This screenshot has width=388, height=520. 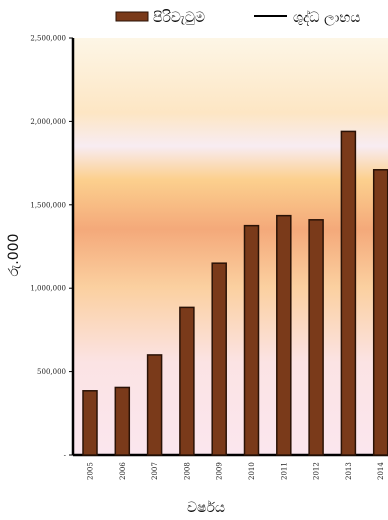 What do you see at coordinates (206, 508) in the screenshot?
I see `x-axis-title: වර්ෂය` at bounding box center [206, 508].